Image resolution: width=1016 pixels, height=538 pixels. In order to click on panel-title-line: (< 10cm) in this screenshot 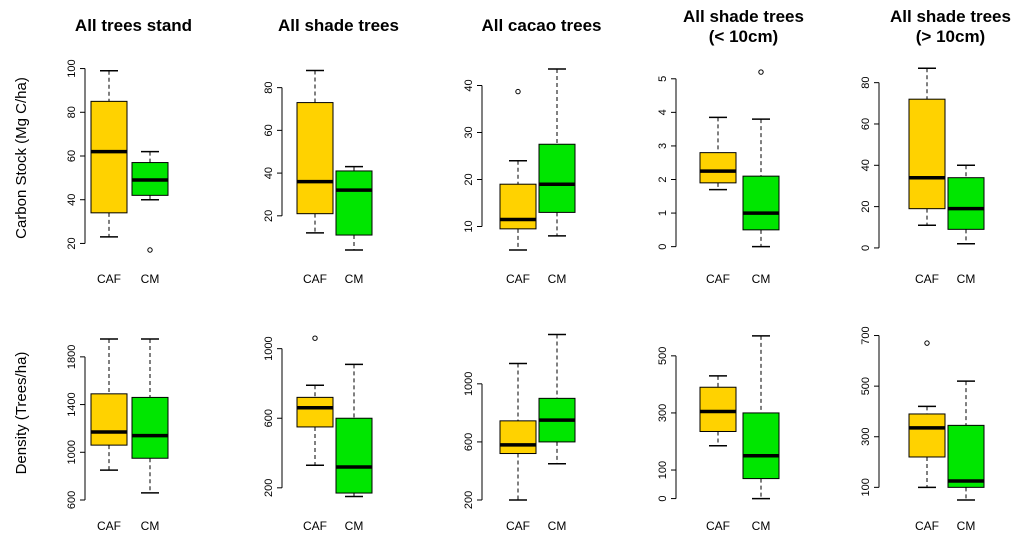, I will do `click(743, 36)`.